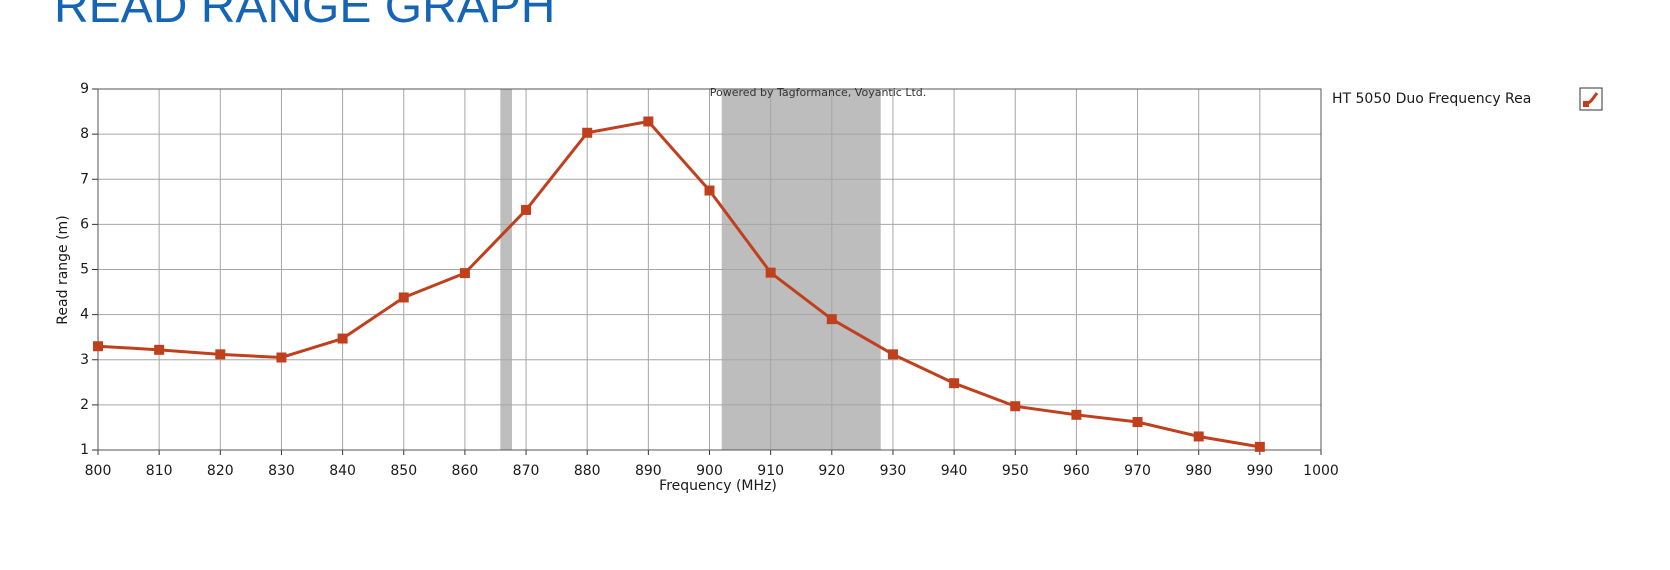 The image size is (1670, 570). Describe the element at coordinates (84, 360) in the screenshot. I see `y-tick-label: 3` at that location.